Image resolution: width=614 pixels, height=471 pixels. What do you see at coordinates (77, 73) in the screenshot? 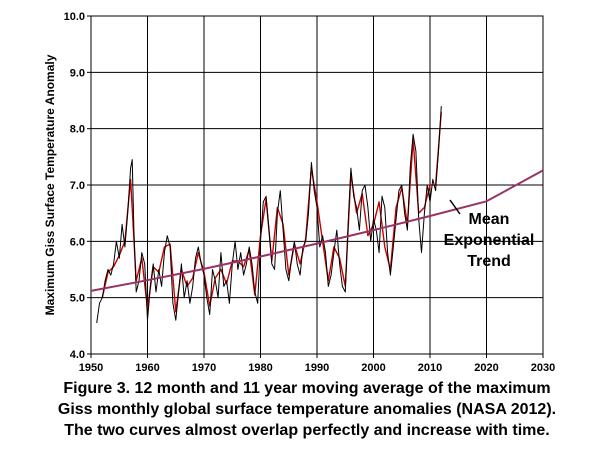
I see `y-tick-label: 9.0` at bounding box center [77, 73].